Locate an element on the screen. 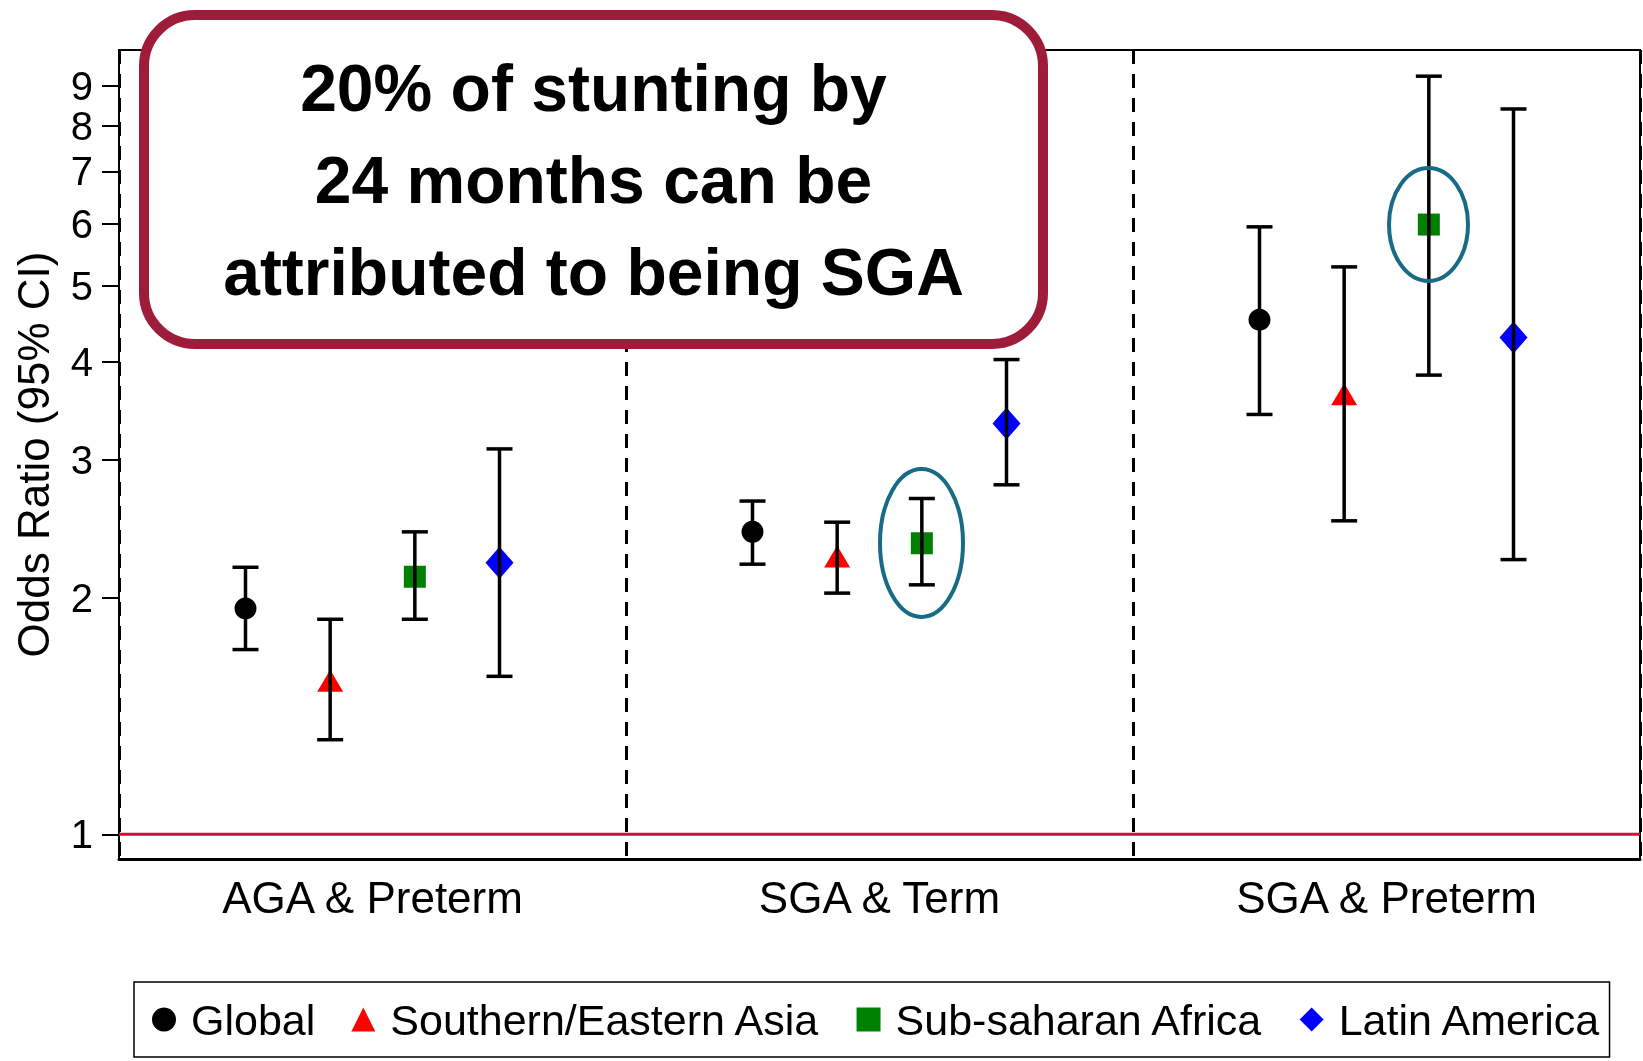 The image size is (1643, 1061). y-tick-label: 6 is located at coordinates (81, 223).